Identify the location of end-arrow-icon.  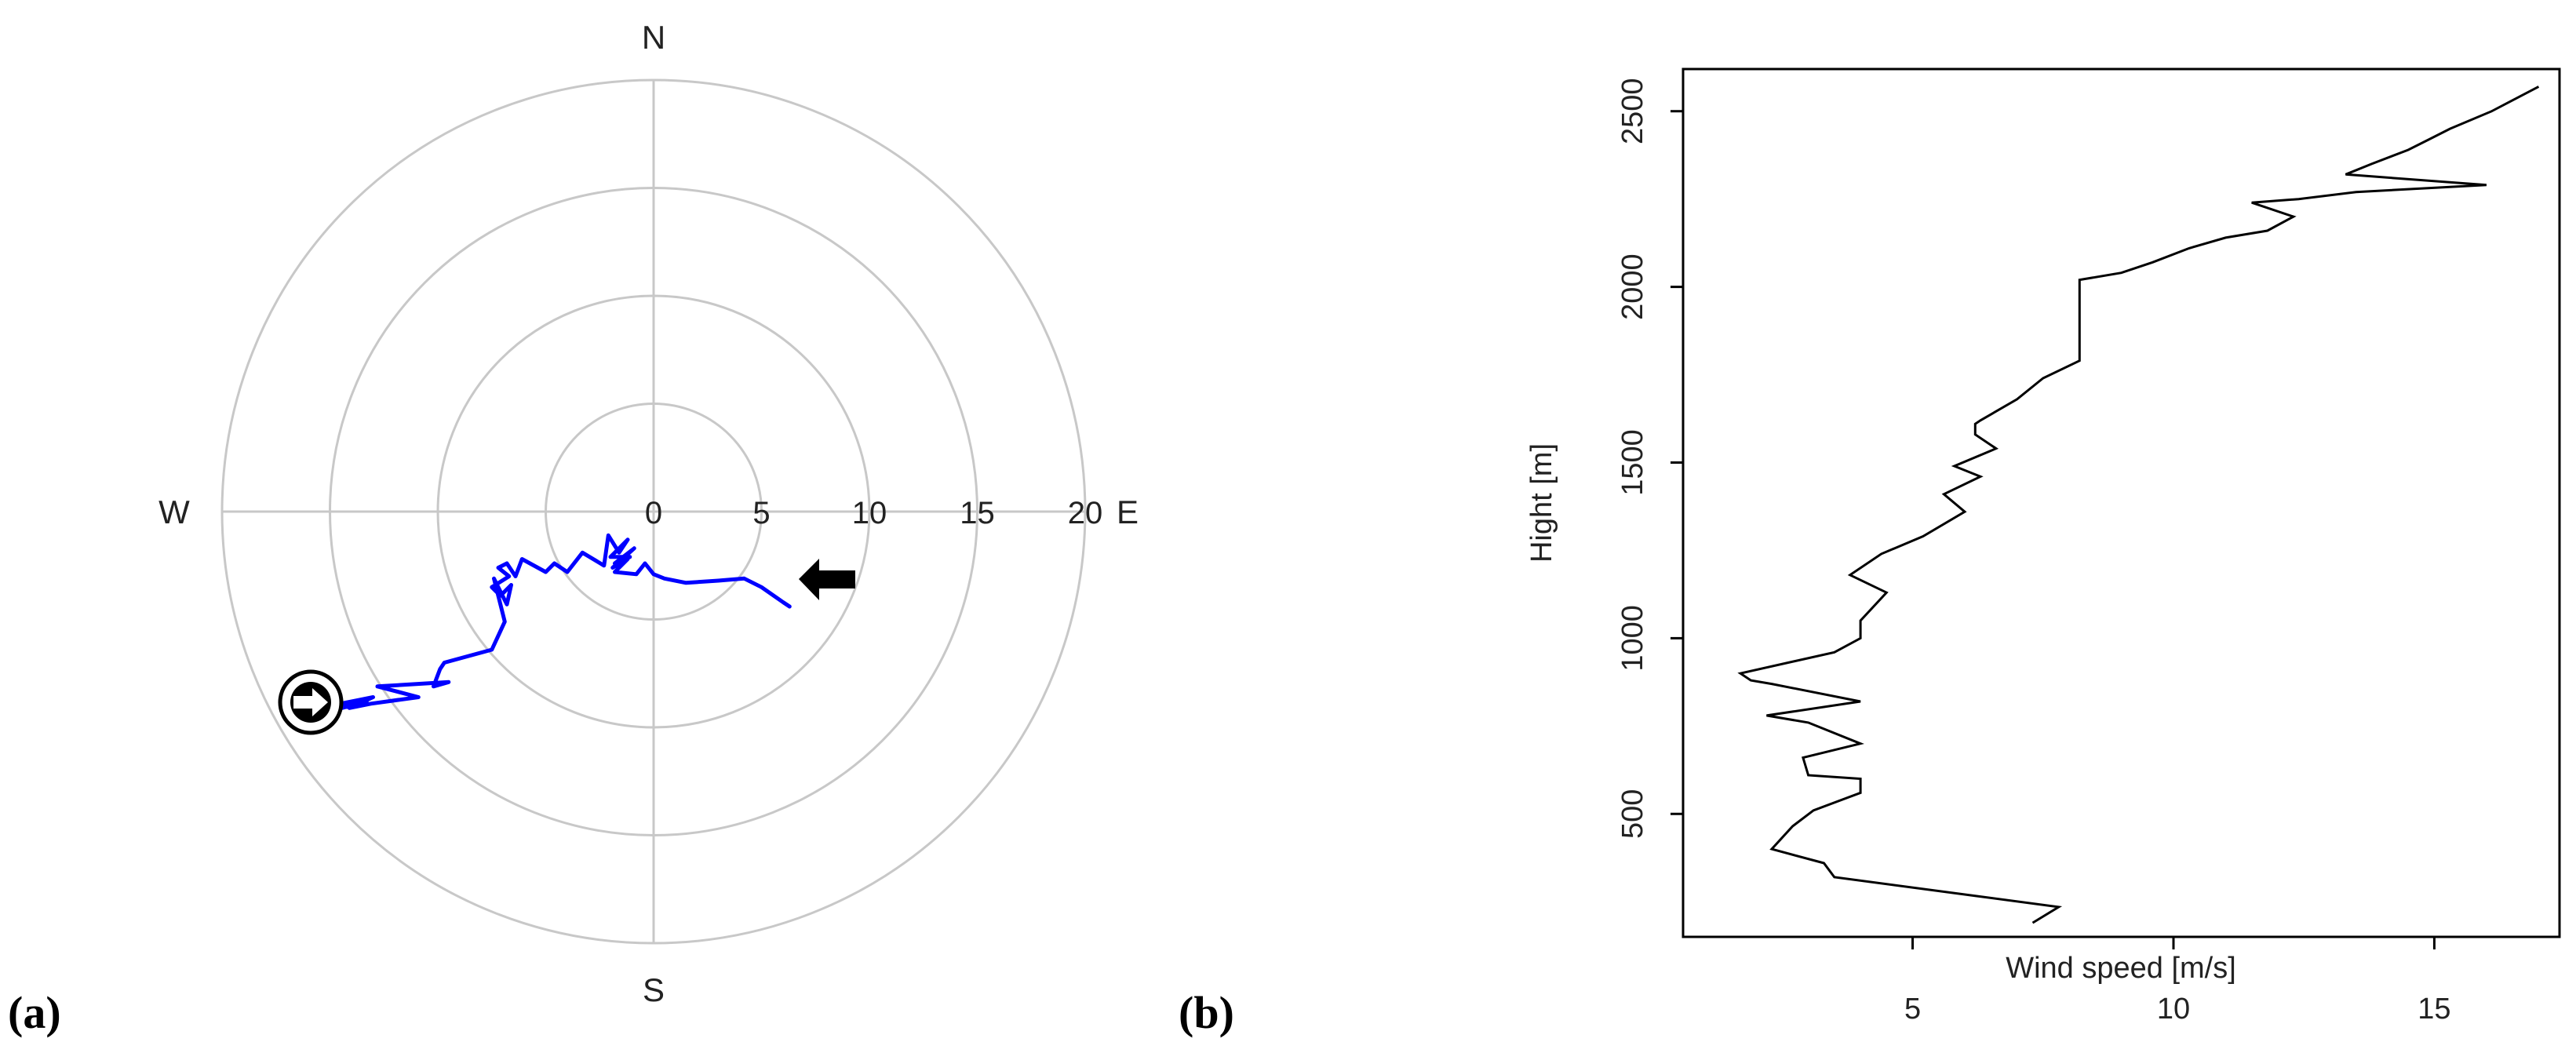
(311, 702).